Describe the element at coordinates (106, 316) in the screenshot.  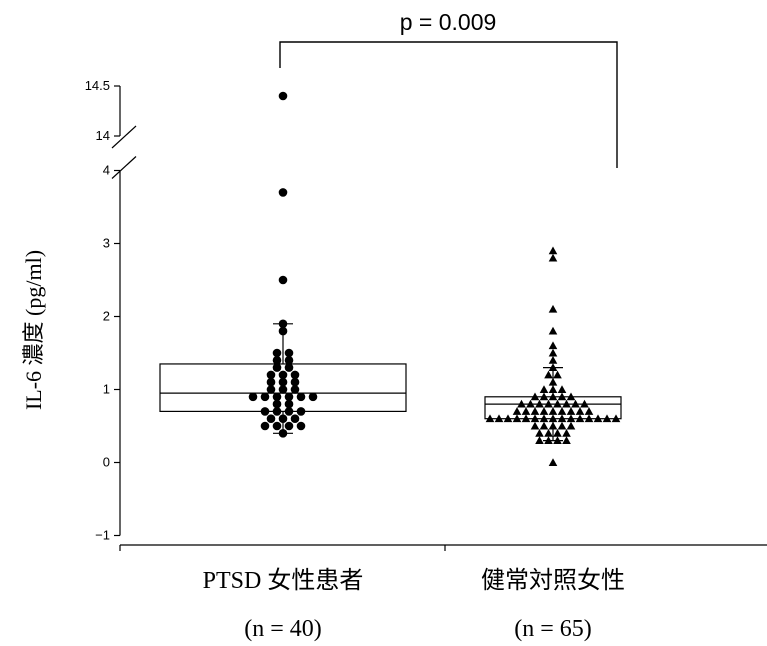
I see `y-tick-label: 2` at that location.